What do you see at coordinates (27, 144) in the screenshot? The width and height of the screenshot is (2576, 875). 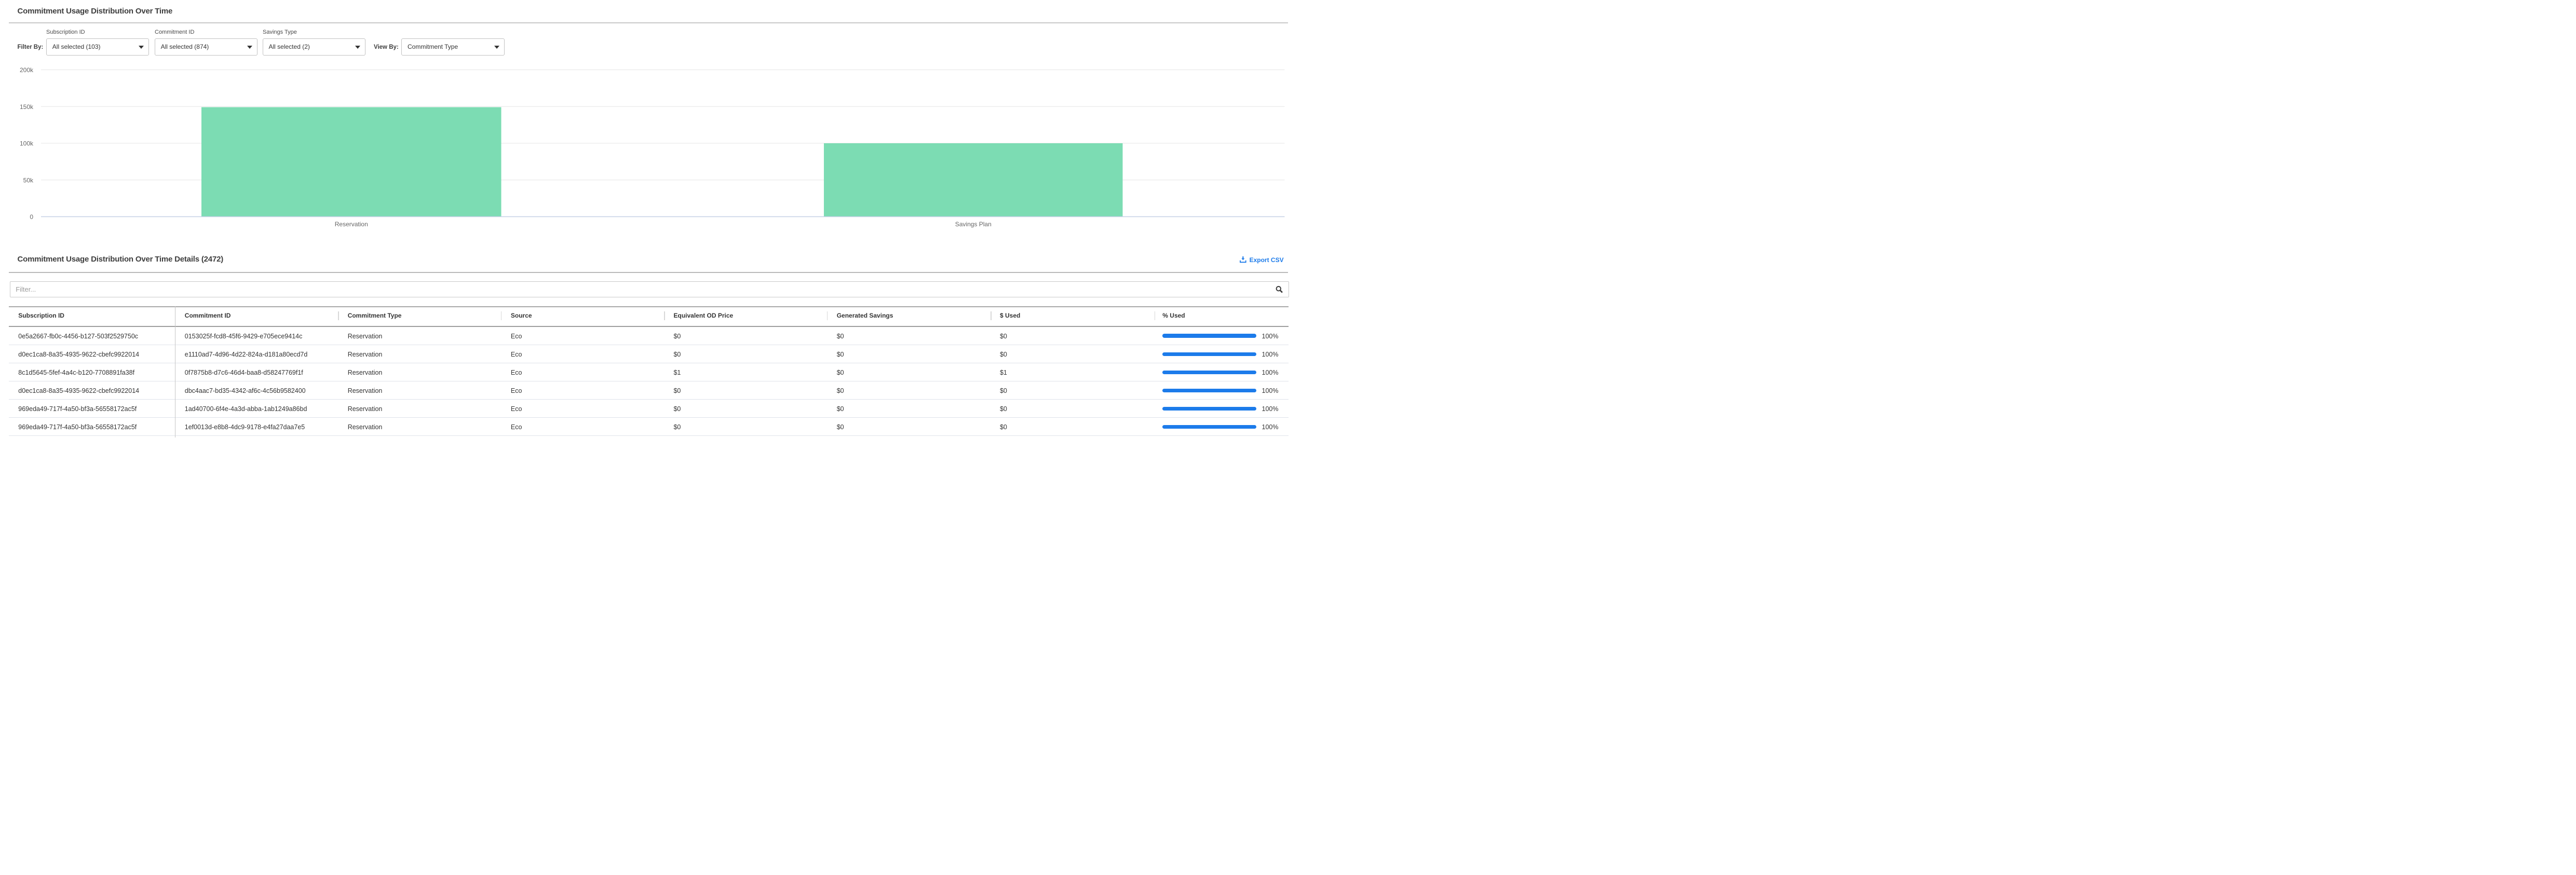 I see `svg-text: 100k` at bounding box center [27, 144].